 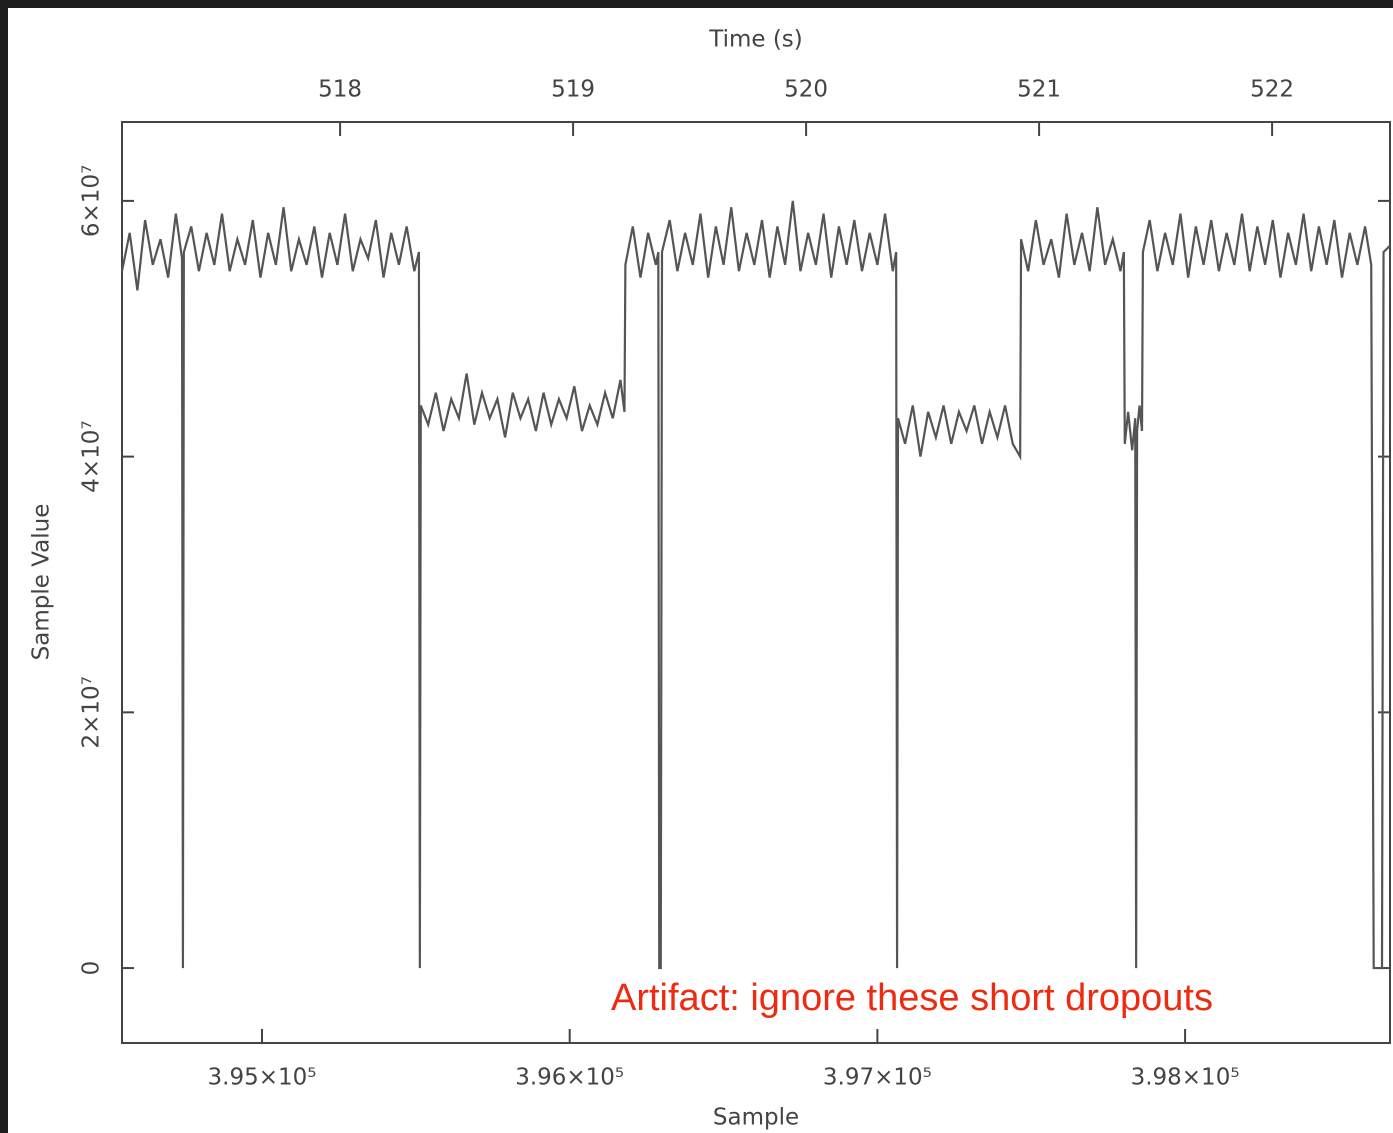 What do you see at coordinates (1185, 1078) in the screenshot?
I see `x-tick-label: 3.98×10⁵` at bounding box center [1185, 1078].